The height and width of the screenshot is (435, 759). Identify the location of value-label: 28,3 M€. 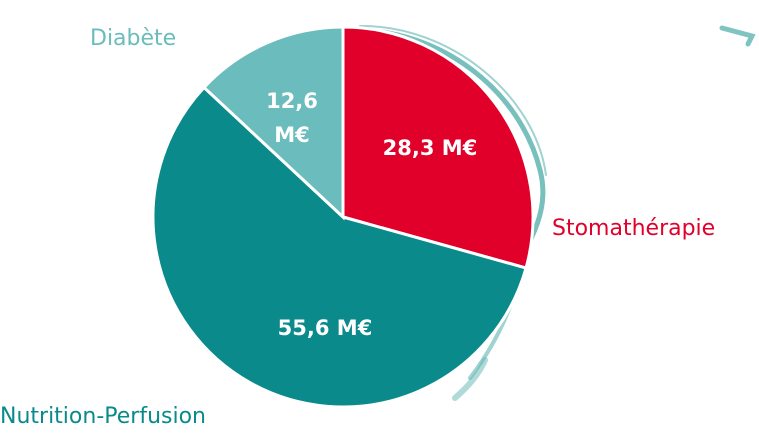
(430, 148).